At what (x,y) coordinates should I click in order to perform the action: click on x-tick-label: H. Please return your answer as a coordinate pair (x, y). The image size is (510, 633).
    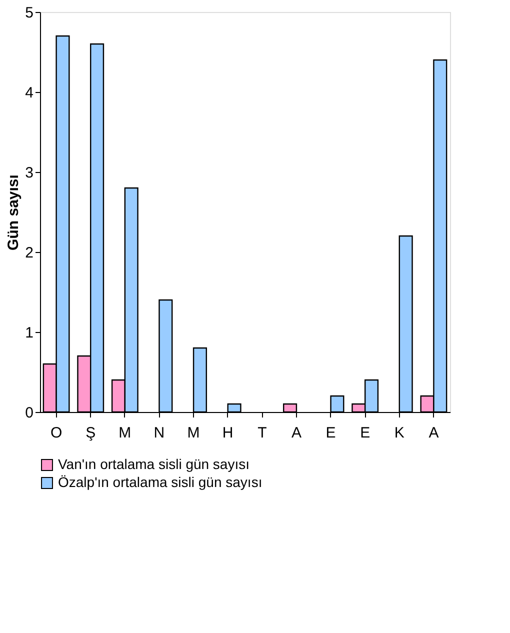
    Looking at the image, I should click on (228, 433).